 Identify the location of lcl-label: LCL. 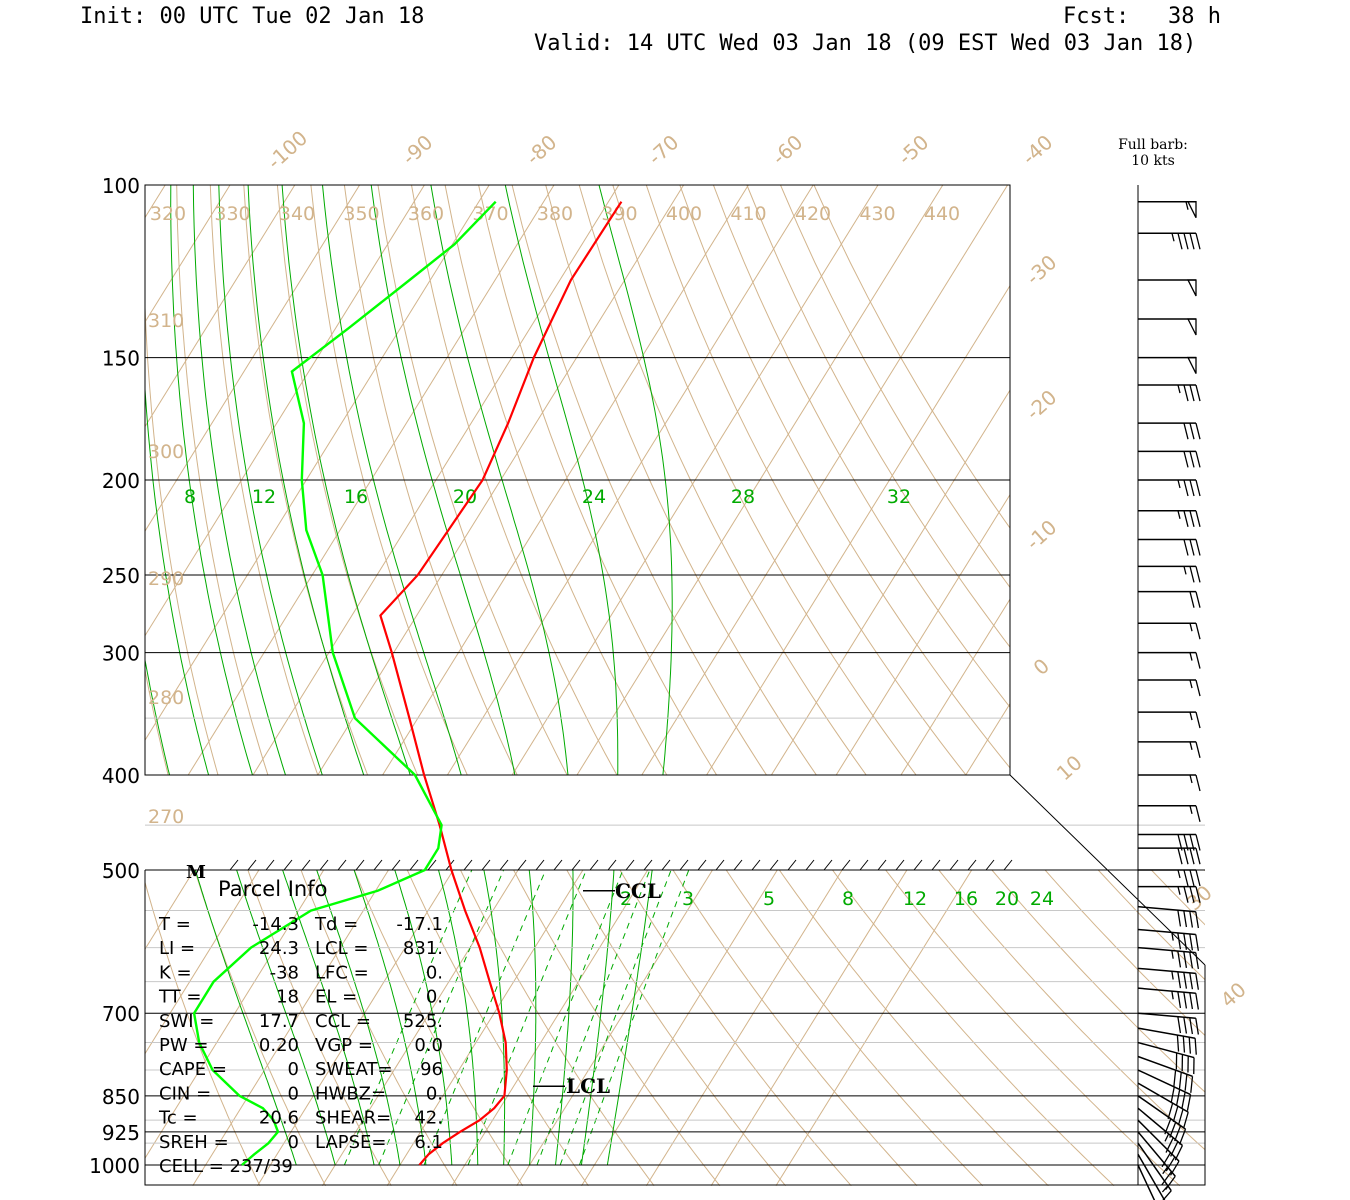
(588, 1086).